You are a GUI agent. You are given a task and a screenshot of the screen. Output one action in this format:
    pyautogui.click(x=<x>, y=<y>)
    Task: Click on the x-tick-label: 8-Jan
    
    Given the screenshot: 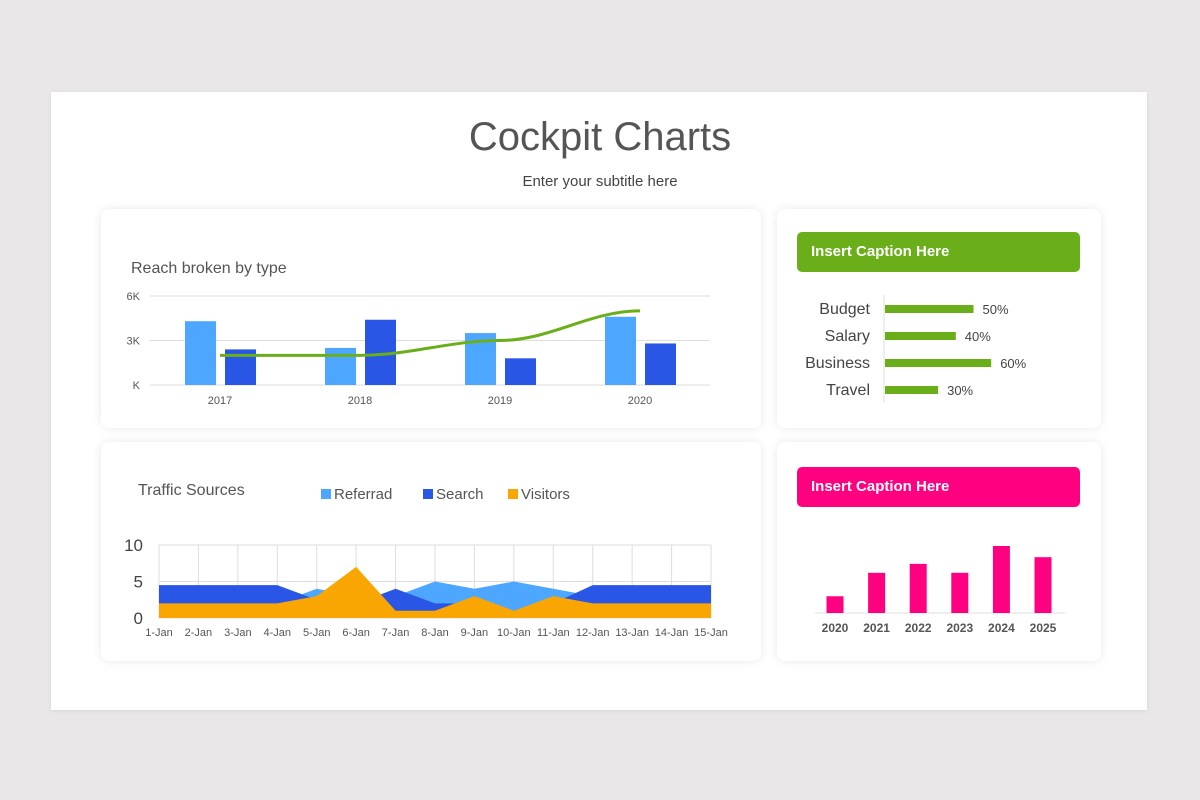 What is the action you would take?
    pyautogui.click(x=435, y=633)
    